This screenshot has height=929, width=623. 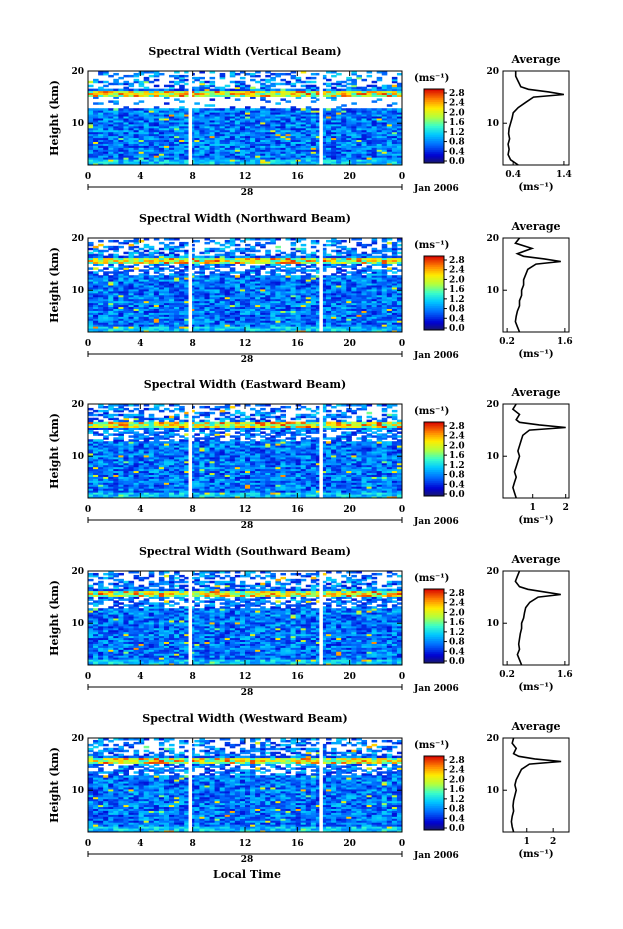 What do you see at coordinates (566, 508) in the screenshot?
I see `profile-x-tick-label: 2` at bounding box center [566, 508].